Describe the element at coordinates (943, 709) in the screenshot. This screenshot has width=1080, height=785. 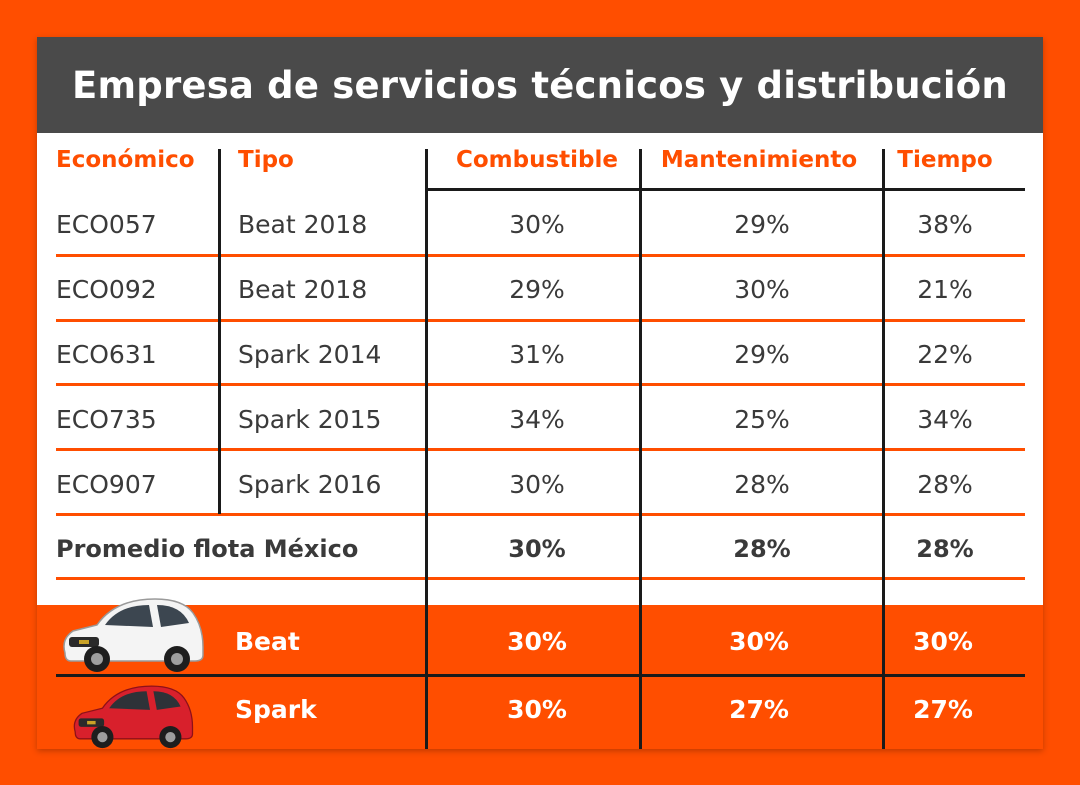
I see `spark-tiempo: 27%` at that location.